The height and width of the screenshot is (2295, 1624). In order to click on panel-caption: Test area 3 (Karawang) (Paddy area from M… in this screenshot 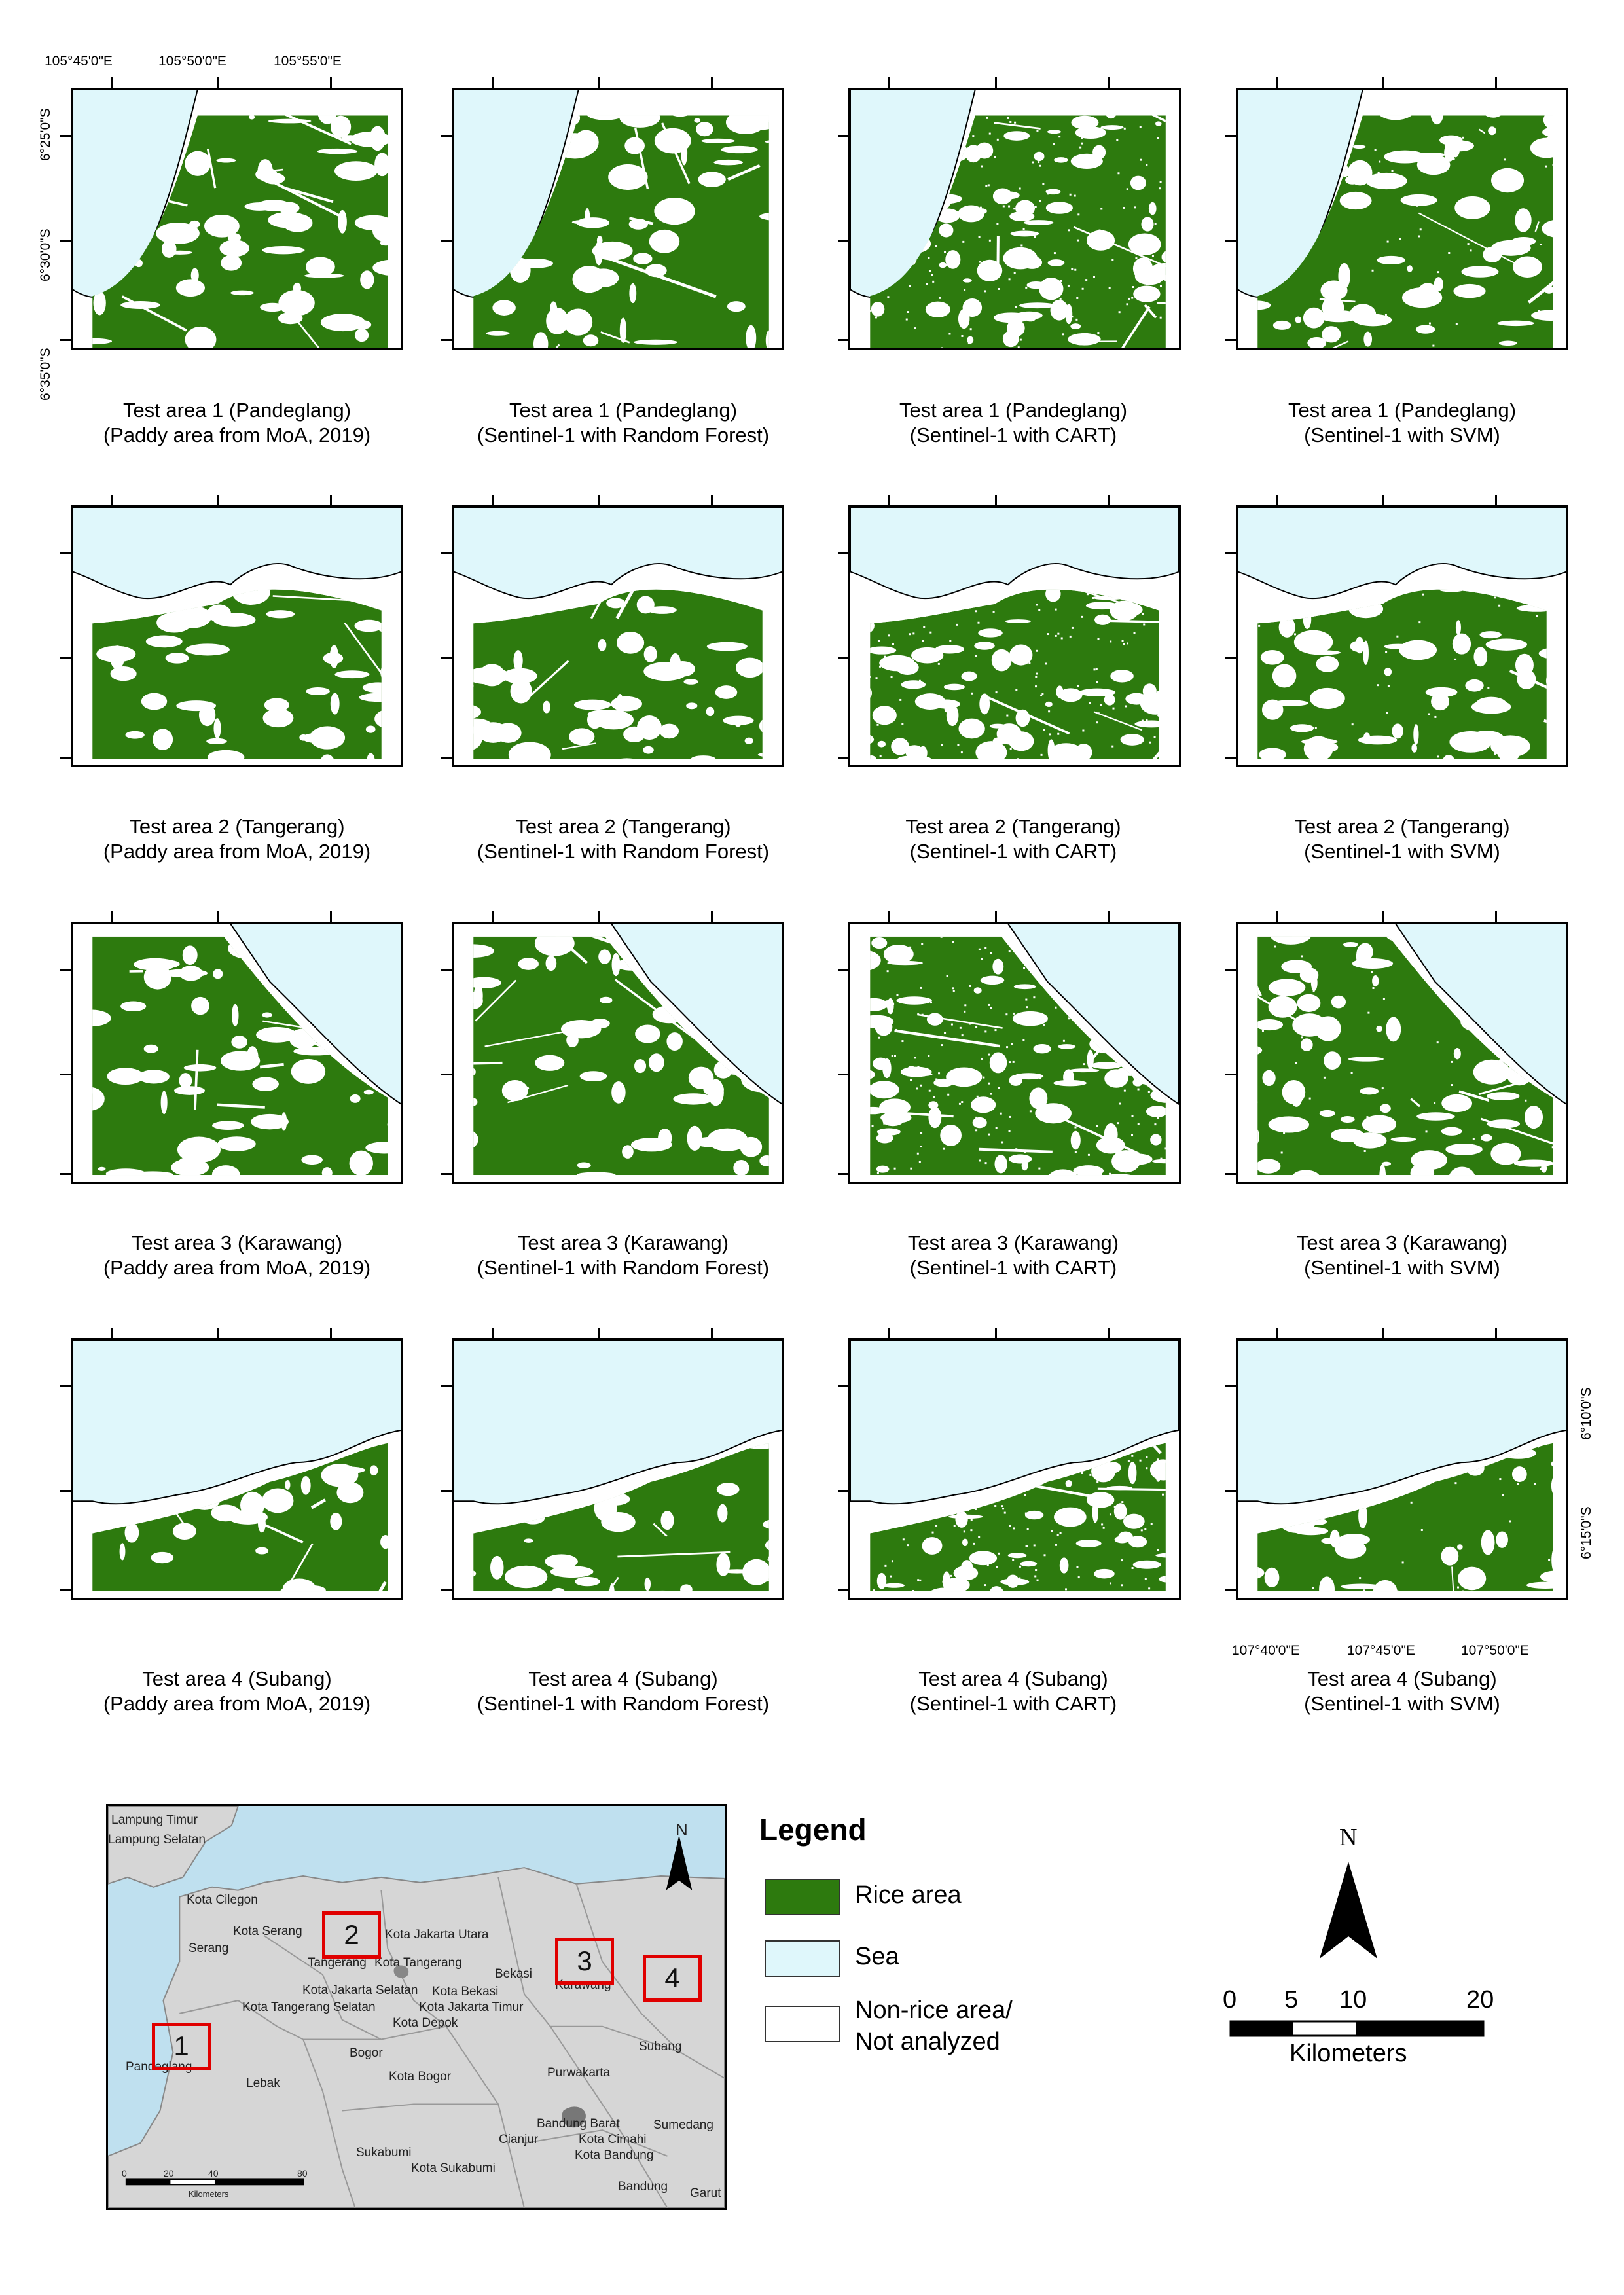, I will do `click(237, 1255)`.